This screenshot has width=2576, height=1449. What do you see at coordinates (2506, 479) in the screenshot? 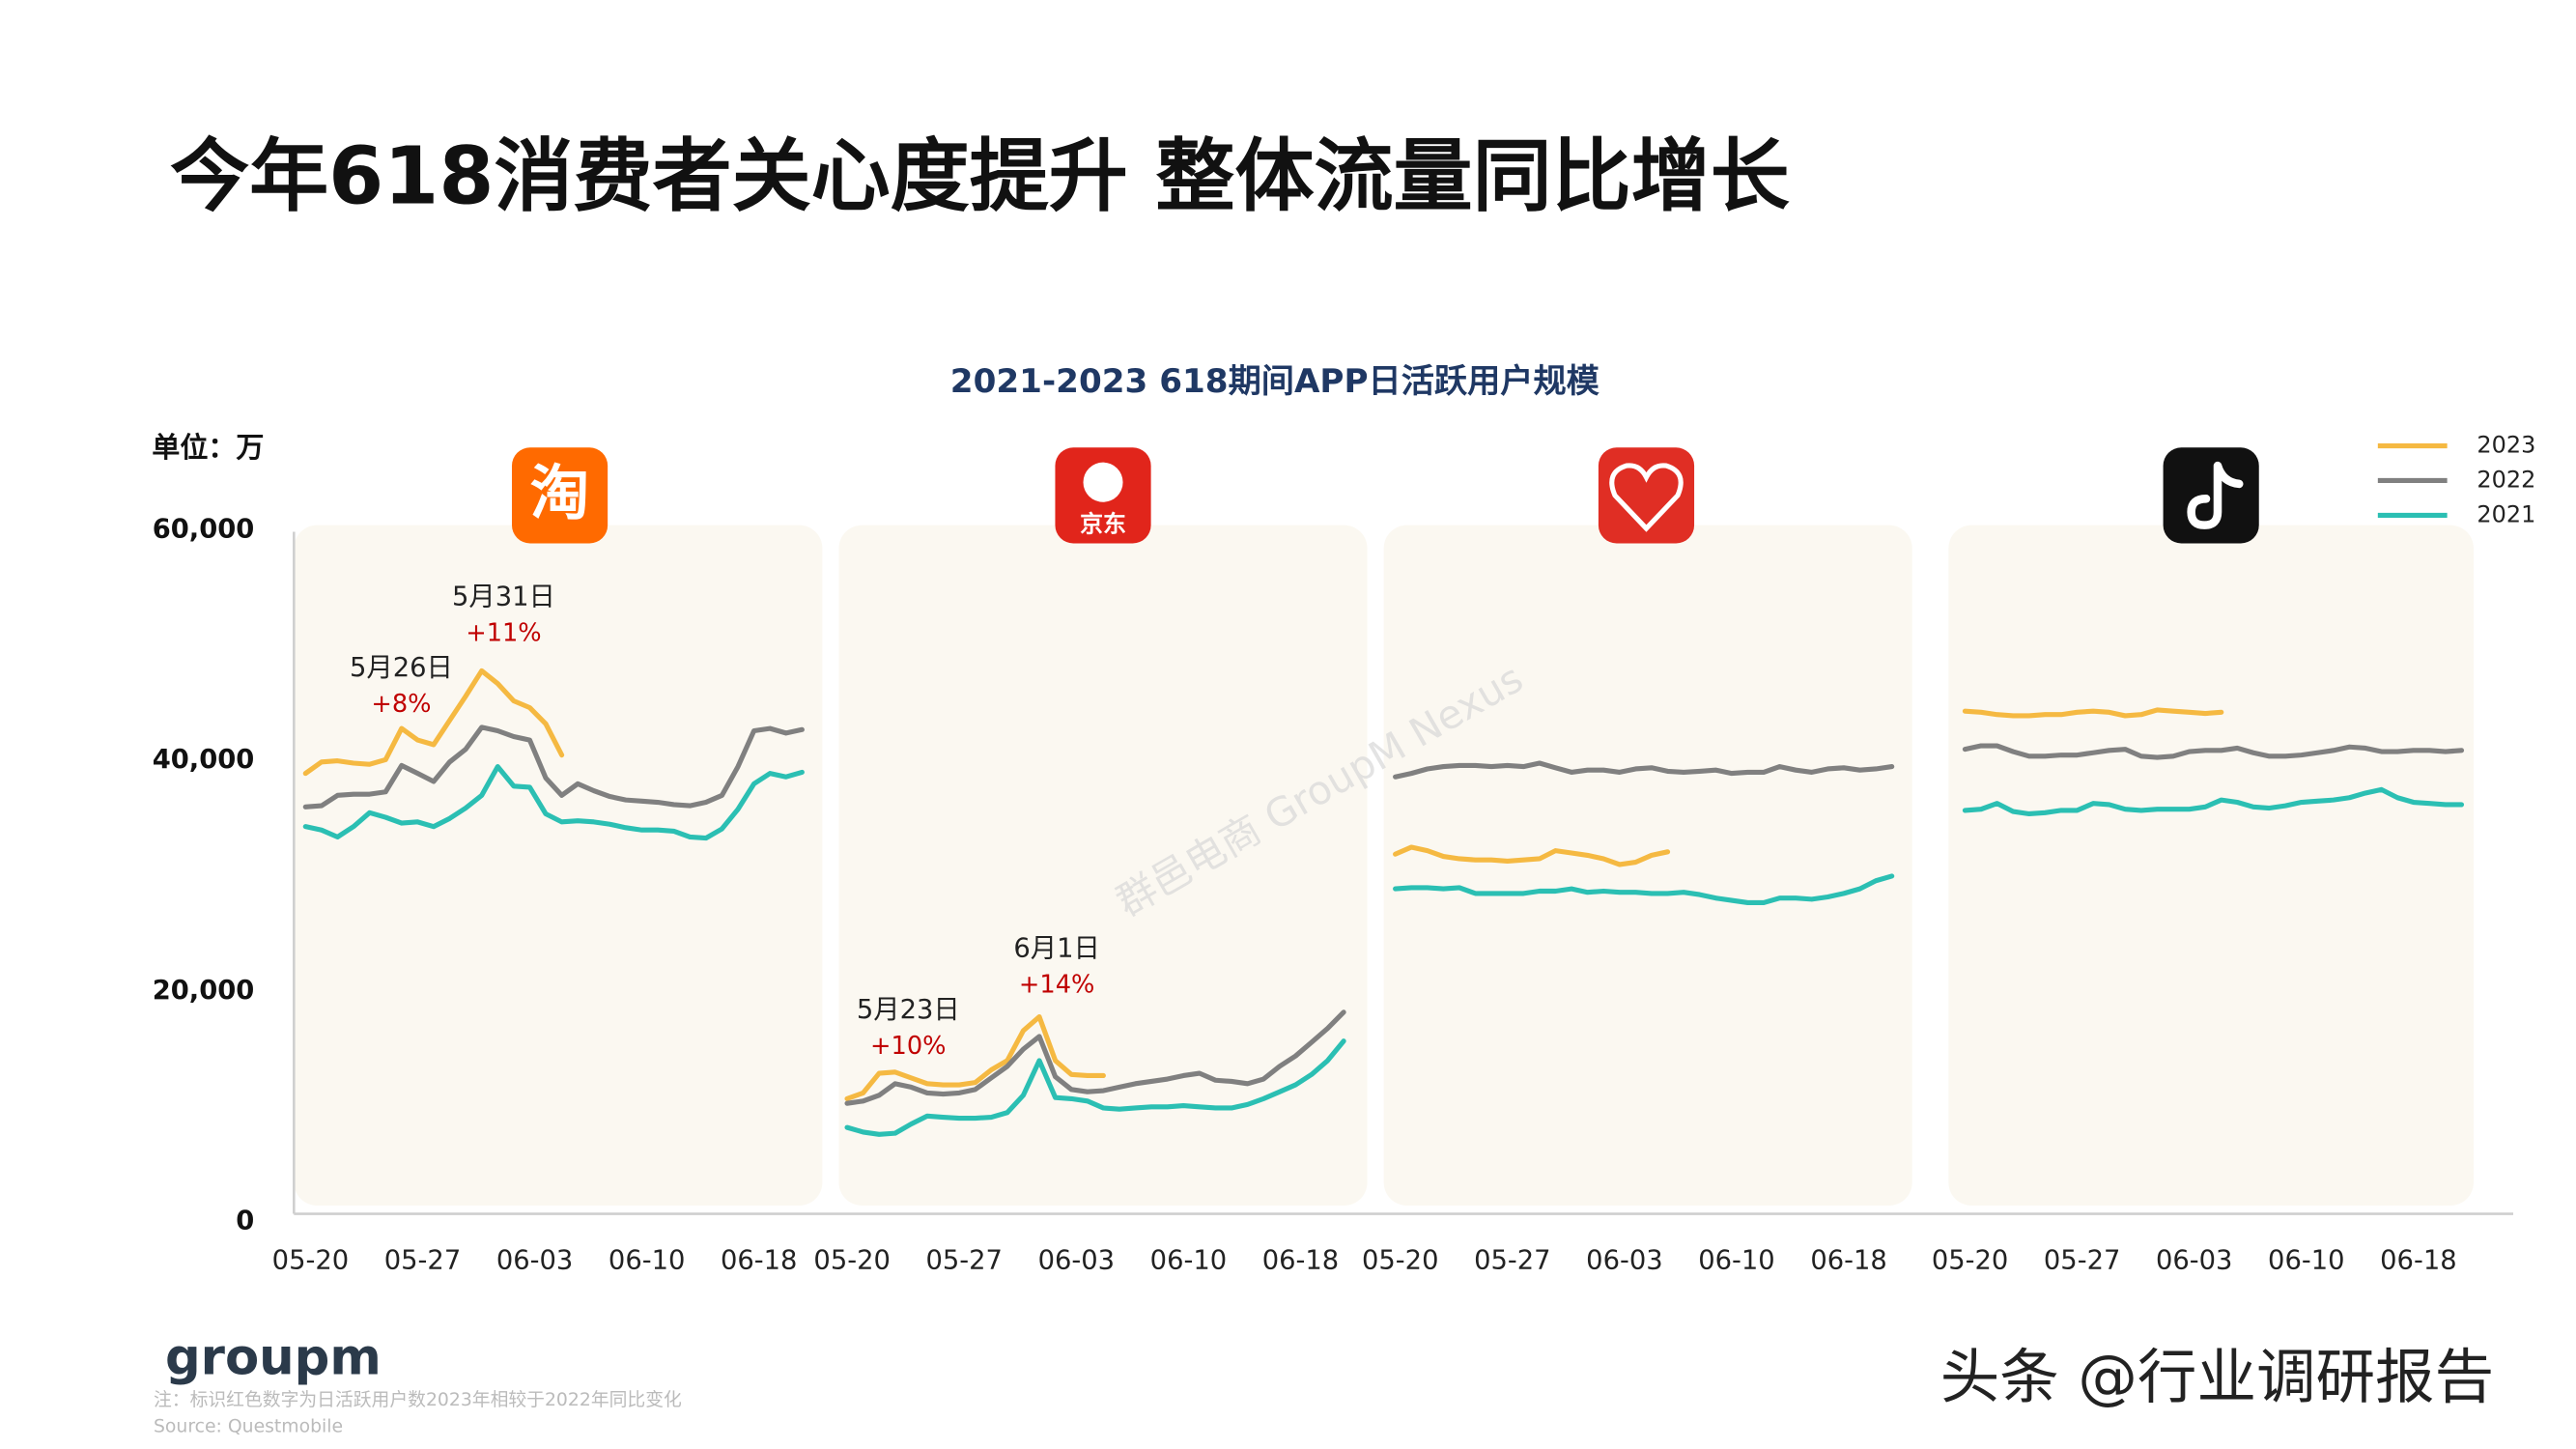
I see `legend-label: 2022` at bounding box center [2506, 479].